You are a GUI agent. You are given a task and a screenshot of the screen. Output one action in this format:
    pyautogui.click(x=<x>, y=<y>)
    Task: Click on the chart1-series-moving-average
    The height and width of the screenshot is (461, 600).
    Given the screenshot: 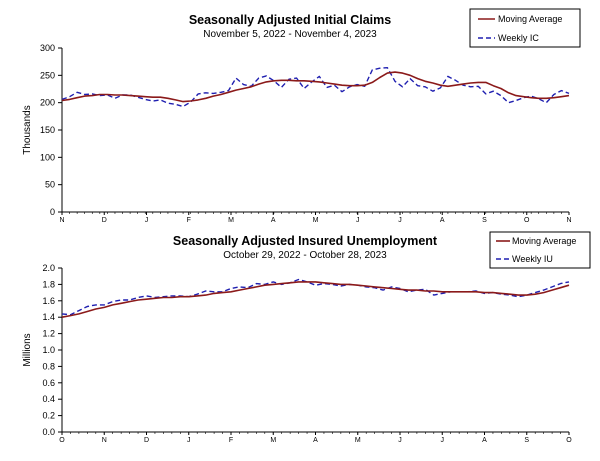 What is the action you would take?
    pyautogui.click(x=315, y=87)
    